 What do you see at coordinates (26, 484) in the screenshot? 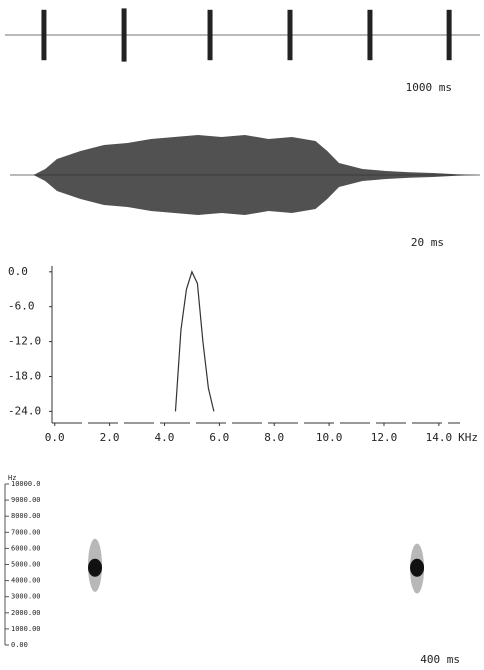
I see `y-tick-label: 10000.0` at bounding box center [26, 484].